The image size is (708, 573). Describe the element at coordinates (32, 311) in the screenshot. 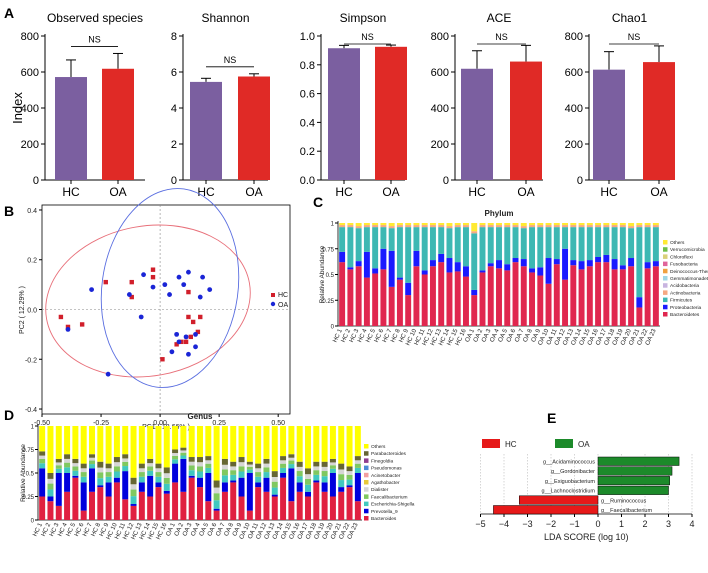

I see `y-tick-label: 0.0` at that location.